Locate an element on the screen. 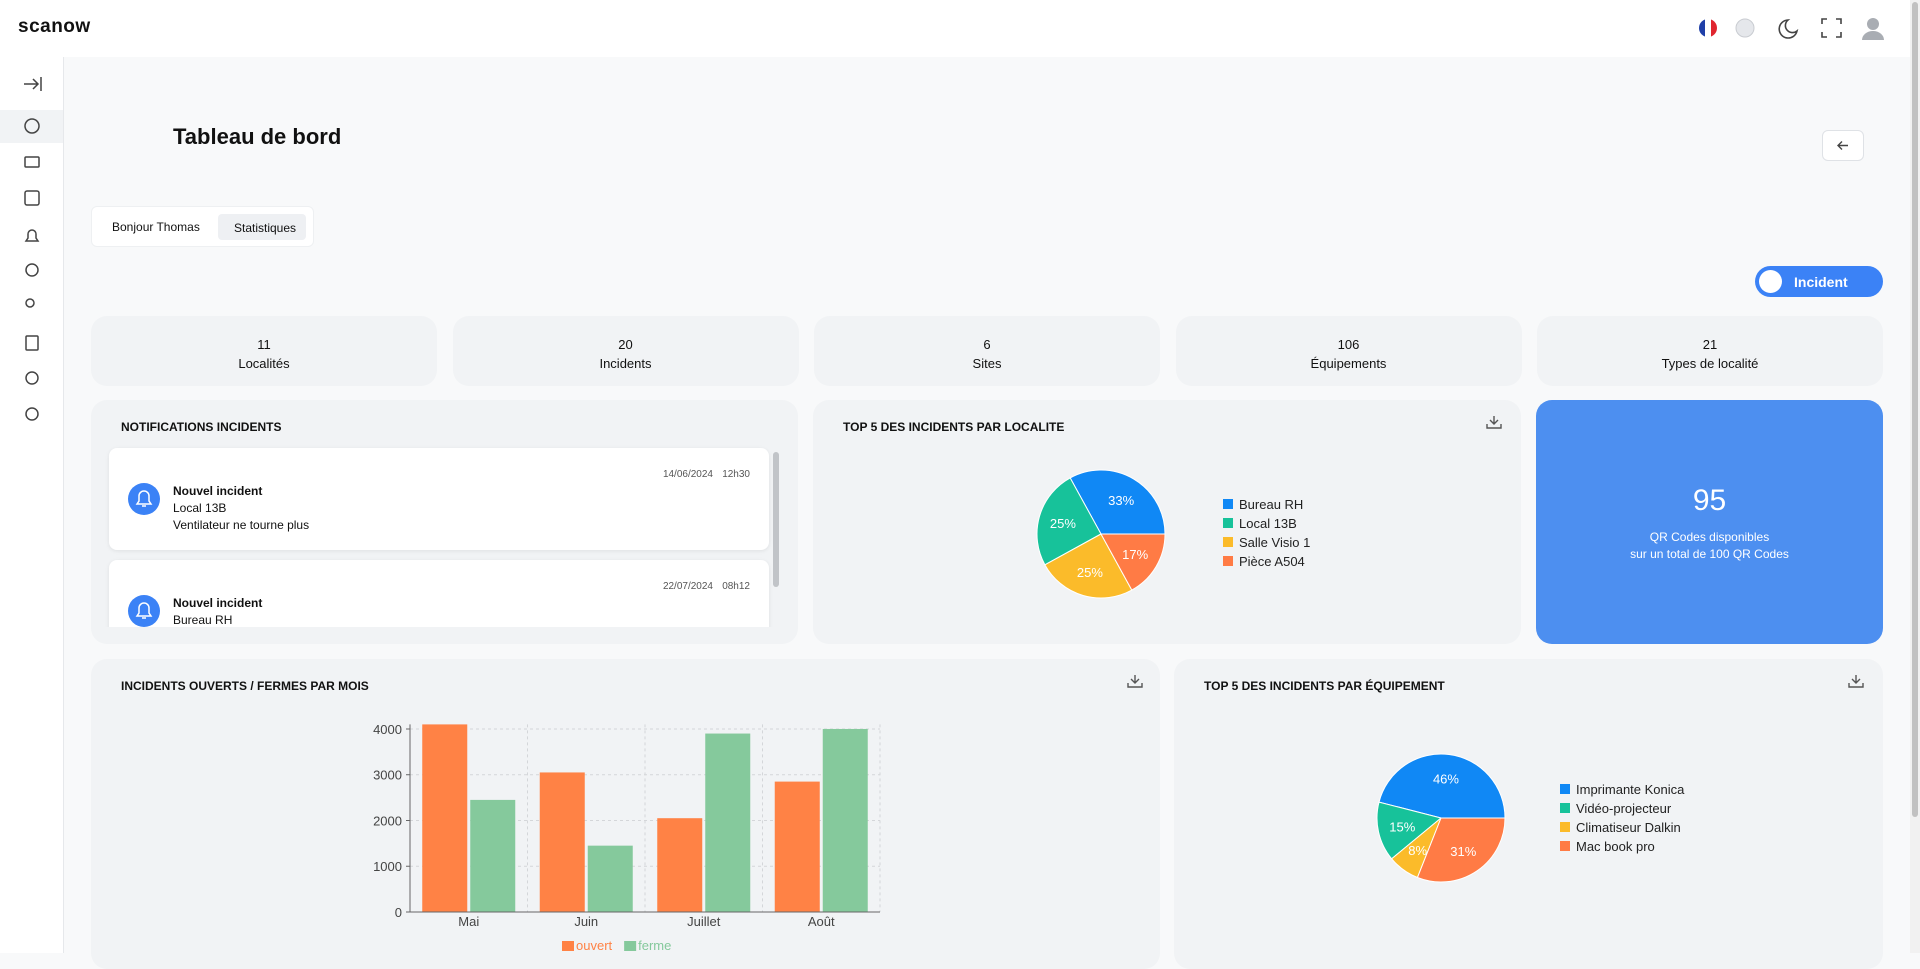 This screenshot has height=969, width=1920. incident-toggle: Incident is located at coordinates (1819, 281).